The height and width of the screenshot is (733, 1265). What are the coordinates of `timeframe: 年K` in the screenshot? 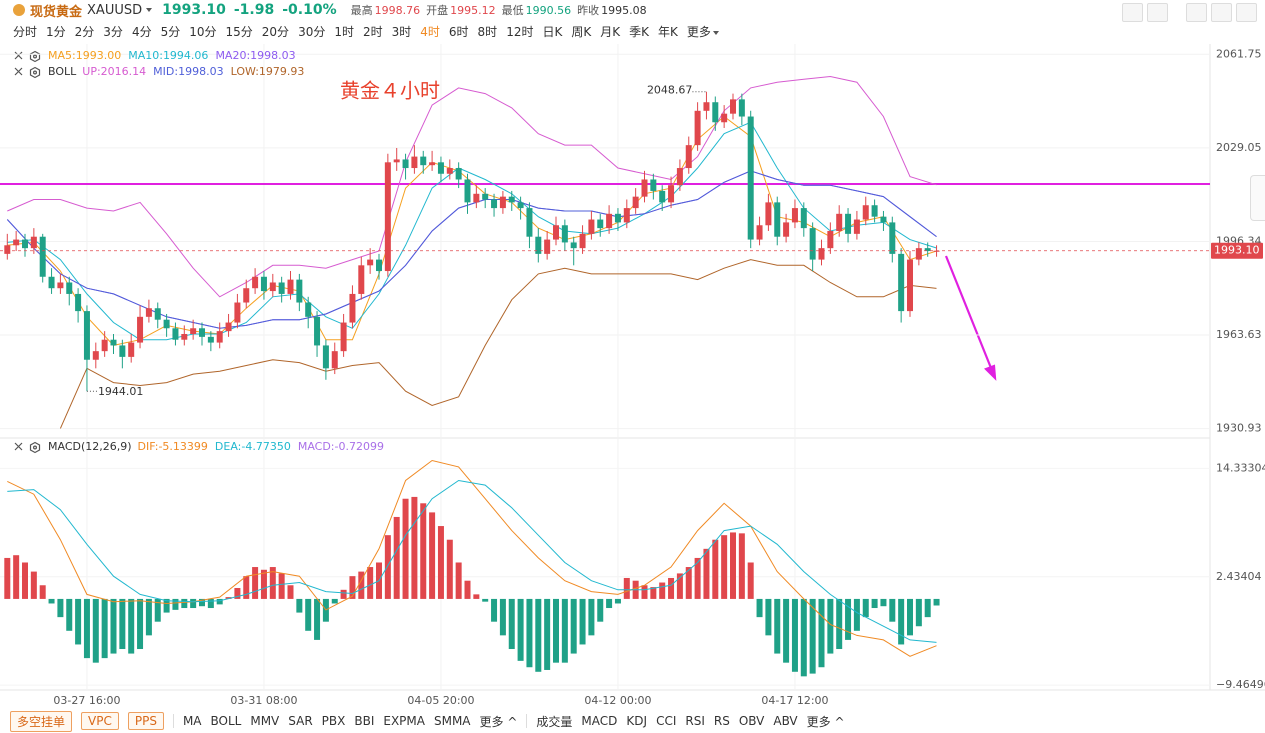 It's located at (667, 32).